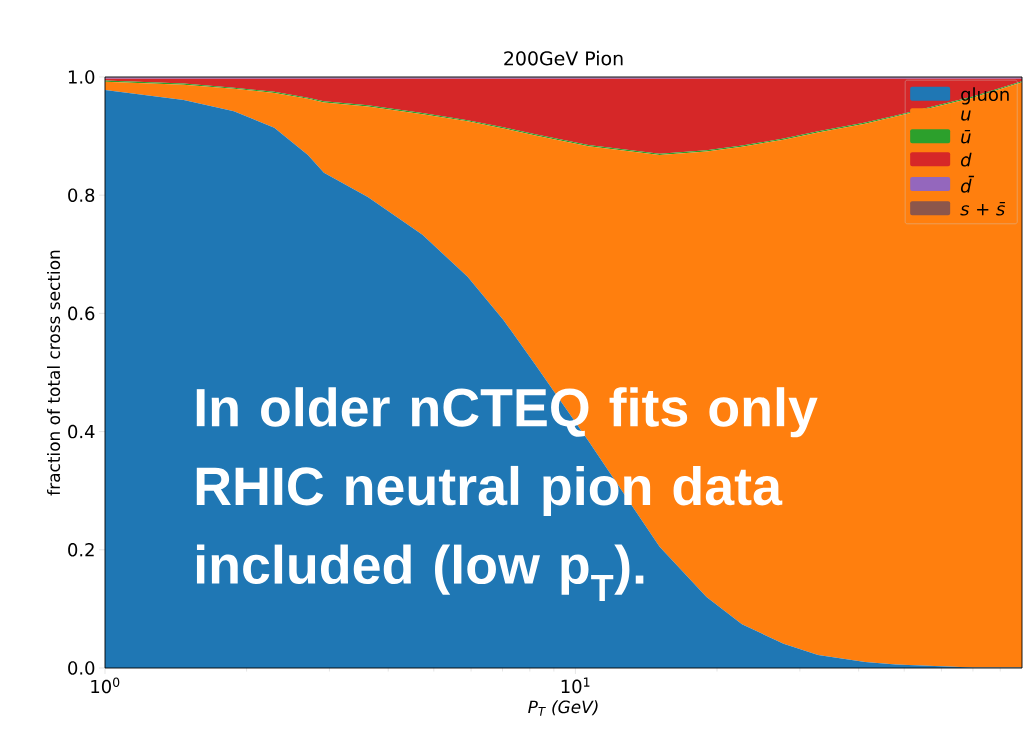 This screenshot has height=742, width=1023. Describe the element at coordinates (81, 195) in the screenshot. I see `y-tick-label: 0.8` at that location.